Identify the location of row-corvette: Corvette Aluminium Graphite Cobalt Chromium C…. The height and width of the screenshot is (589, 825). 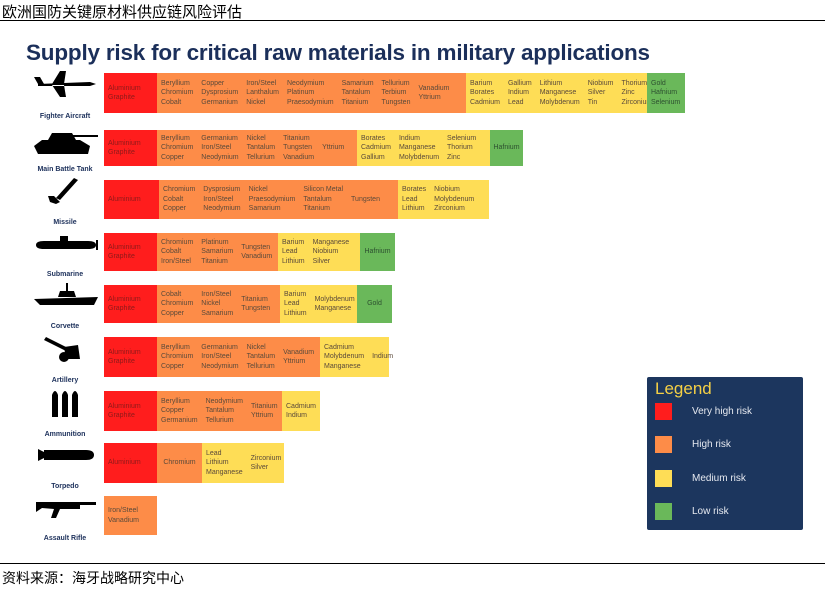
(412, 306).